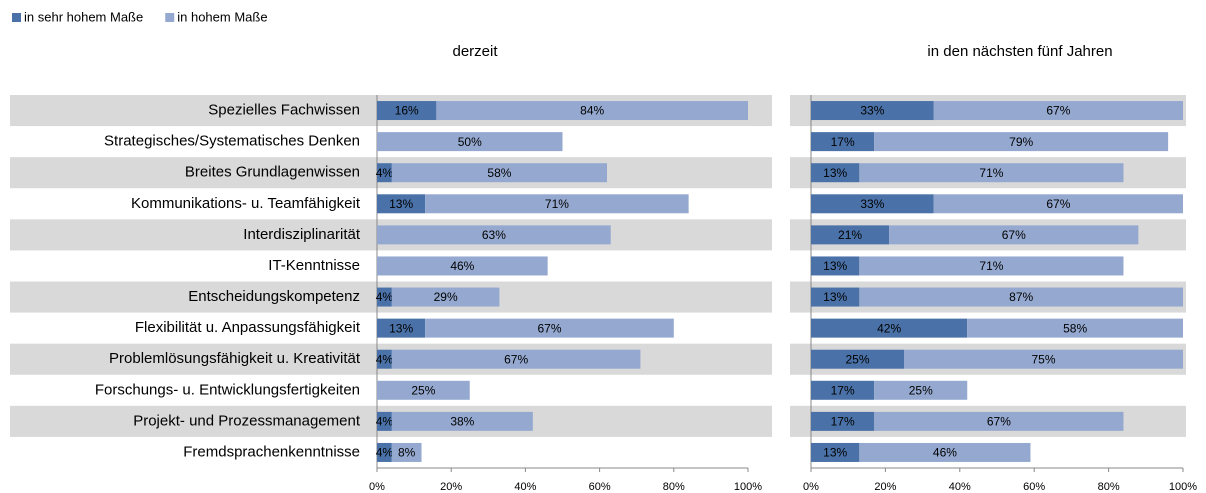 The width and height of the screenshot is (1206, 493). I want to click on data-label: 75%, so click(1043, 359).